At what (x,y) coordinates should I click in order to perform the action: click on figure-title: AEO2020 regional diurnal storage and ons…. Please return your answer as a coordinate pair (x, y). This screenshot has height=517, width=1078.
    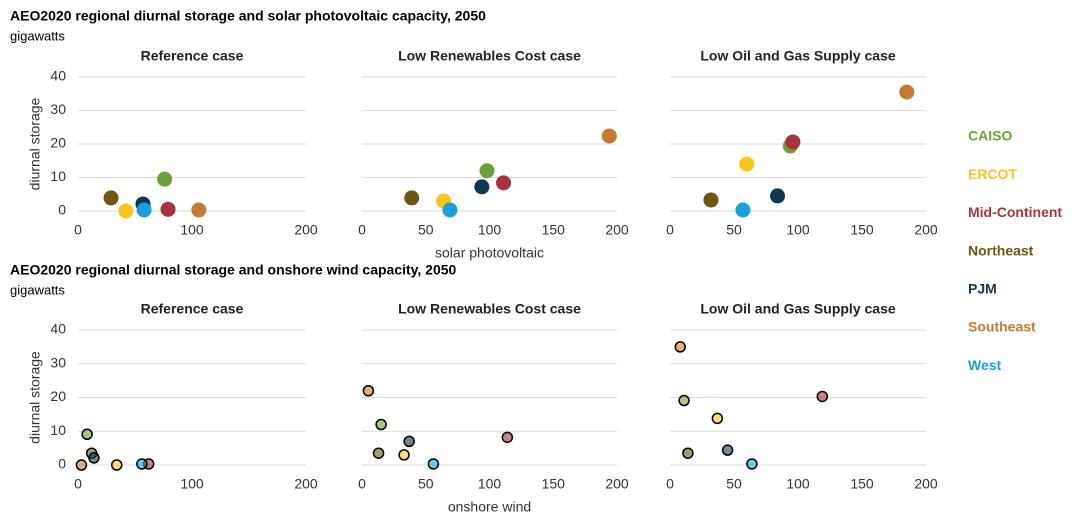
    Looking at the image, I should click on (233, 270).